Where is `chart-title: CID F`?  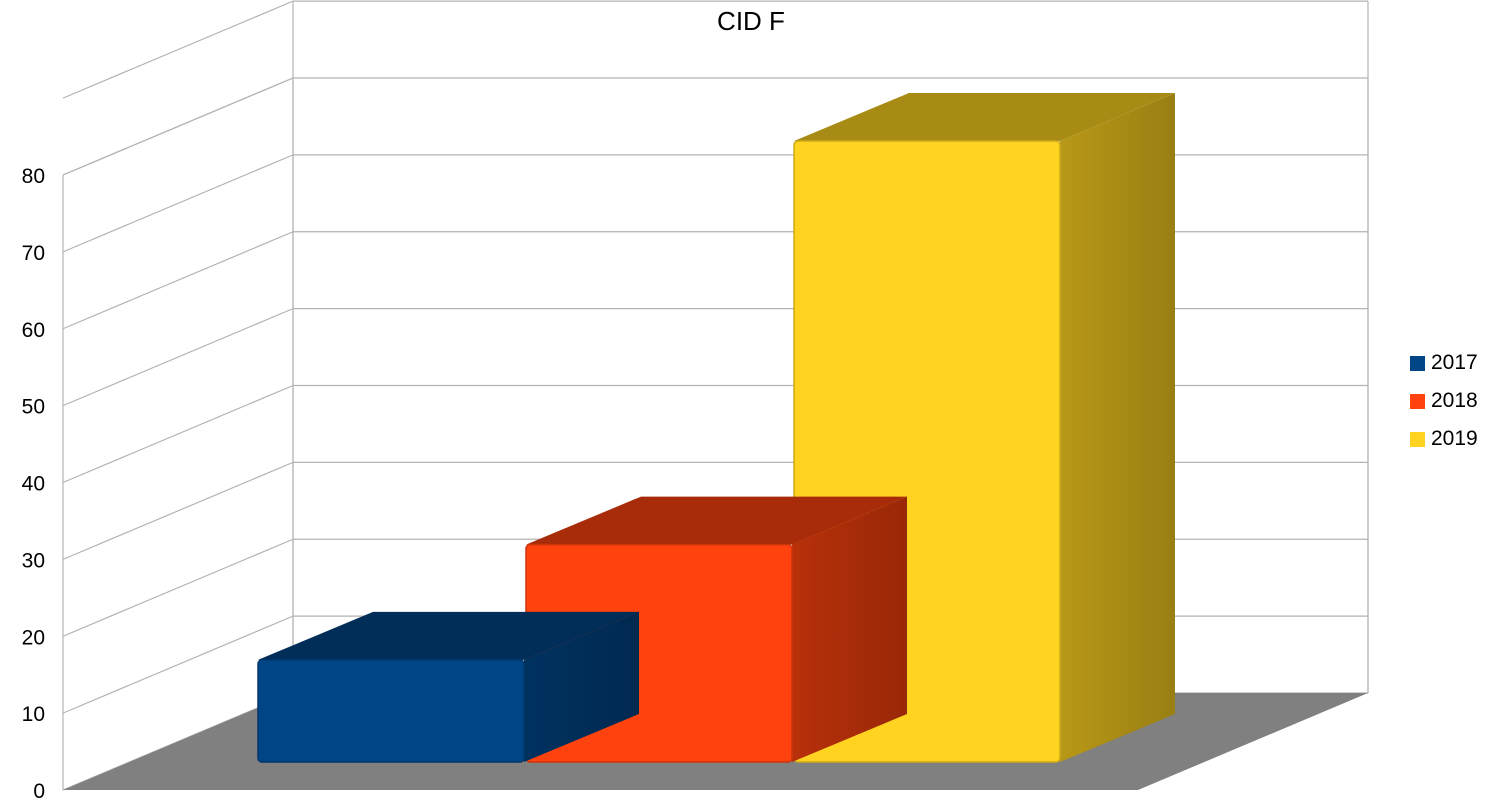
chart-title: CID F is located at coordinates (751, 21).